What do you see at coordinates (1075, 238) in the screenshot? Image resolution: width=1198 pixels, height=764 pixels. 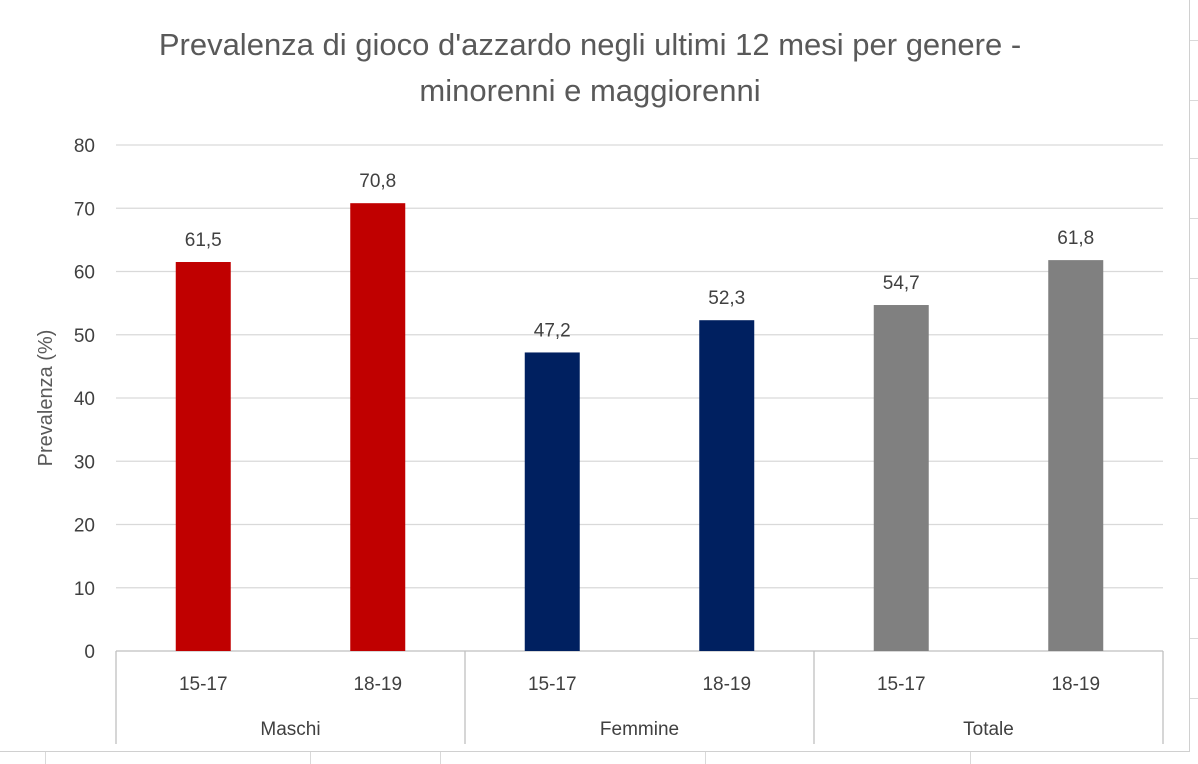 I see `data-label: 61,8` at bounding box center [1075, 238].